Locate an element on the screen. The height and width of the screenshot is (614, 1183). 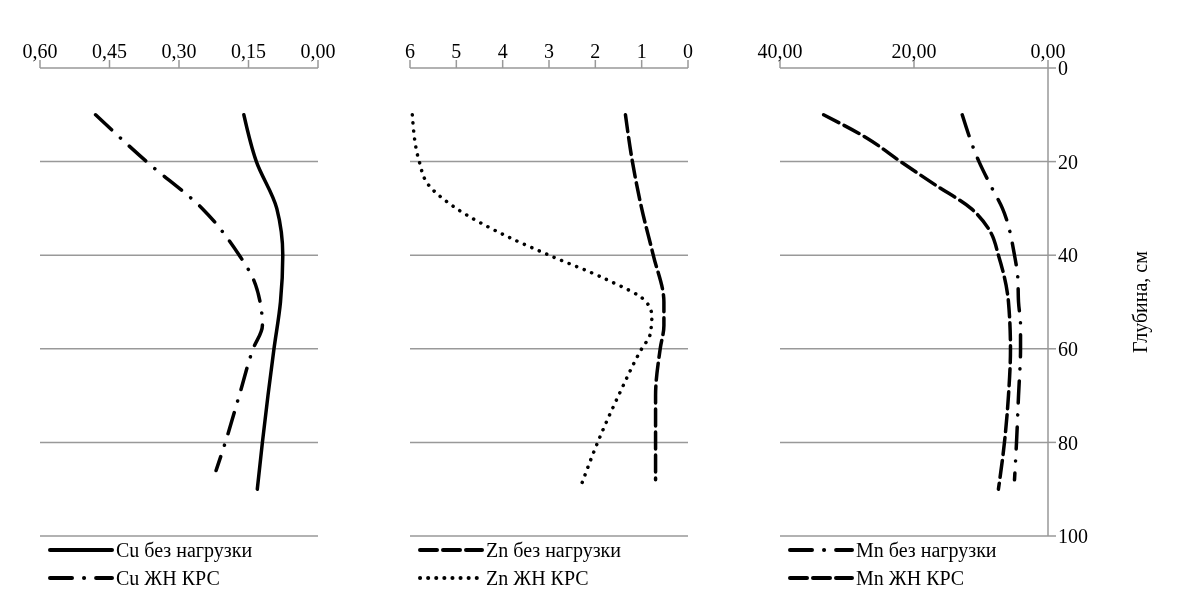
x-tick-label: 5 is located at coordinates (456, 51).